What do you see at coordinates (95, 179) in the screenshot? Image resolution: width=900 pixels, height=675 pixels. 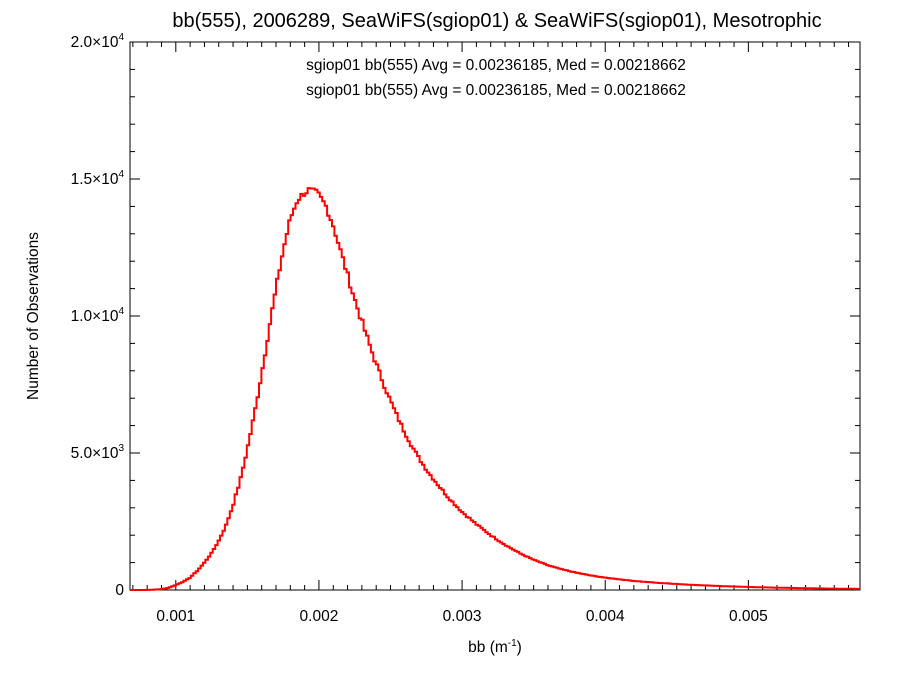 I see `y-tick-label-mantissa: 1.5×10` at bounding box center [95, 179].